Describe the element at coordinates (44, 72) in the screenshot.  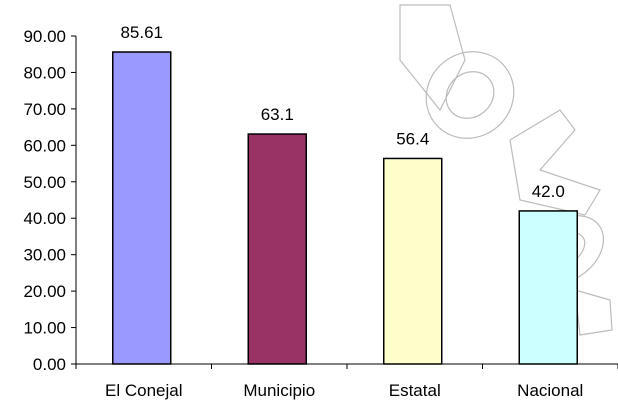
I see `y-tick-label: 80.00` at that location.